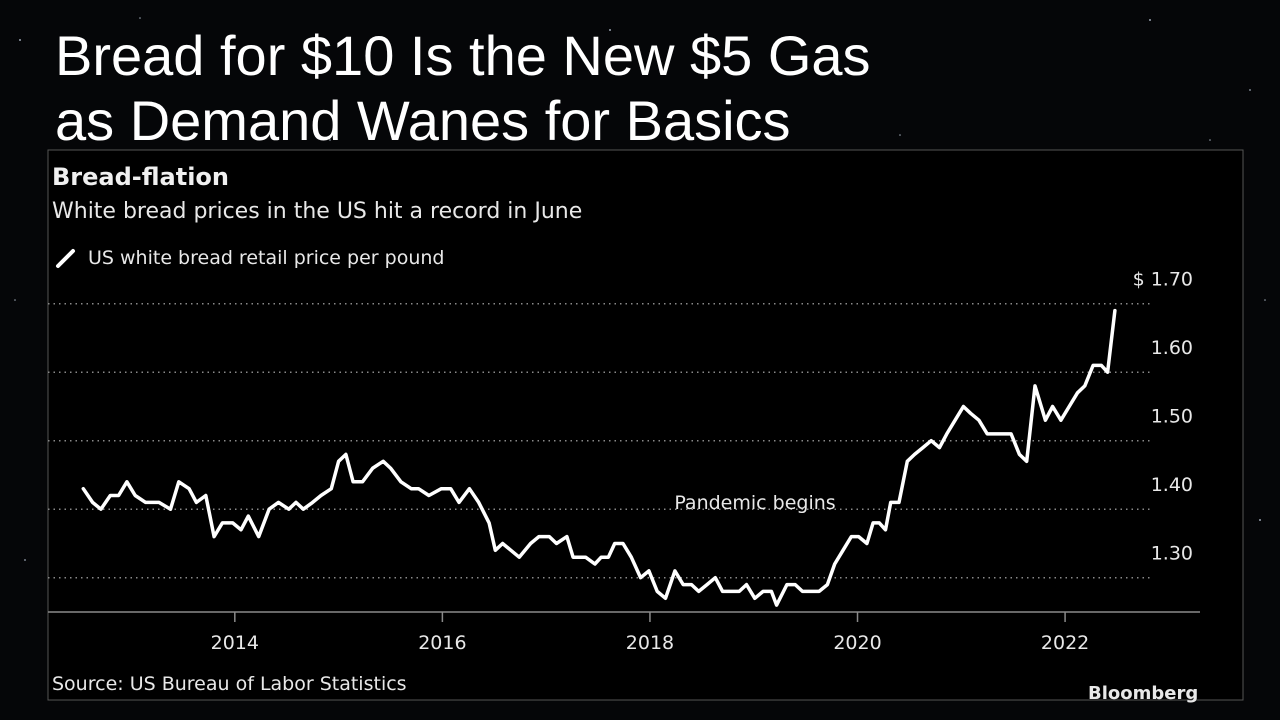 The image size is (1280, 720). I want to click on legend-label: US white bread retail price per pound, so click(266, 258).